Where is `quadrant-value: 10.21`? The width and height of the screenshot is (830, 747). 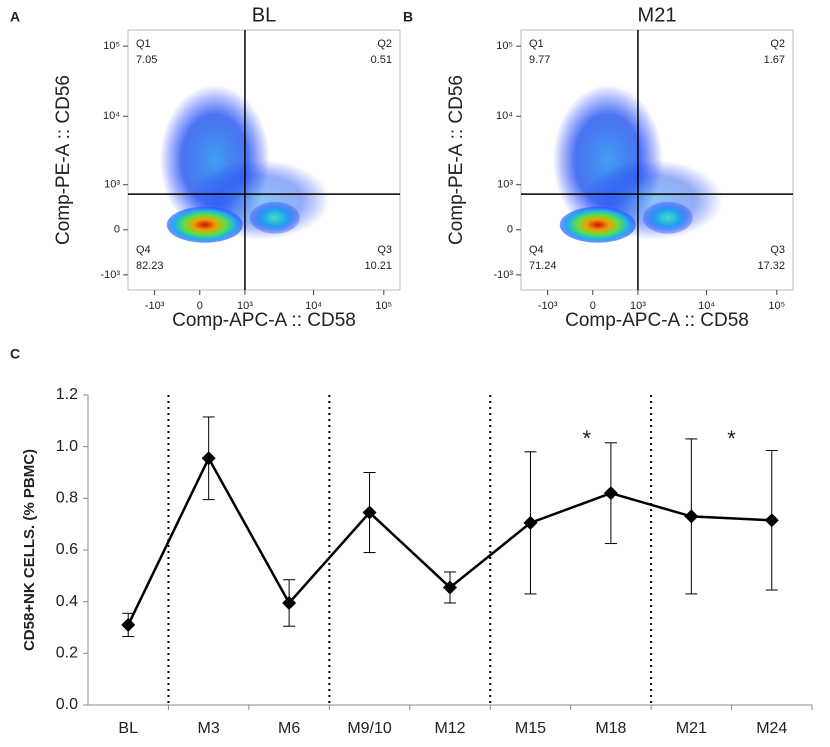 quadrant-value: 10.21 is located at coordinates (378, 266).